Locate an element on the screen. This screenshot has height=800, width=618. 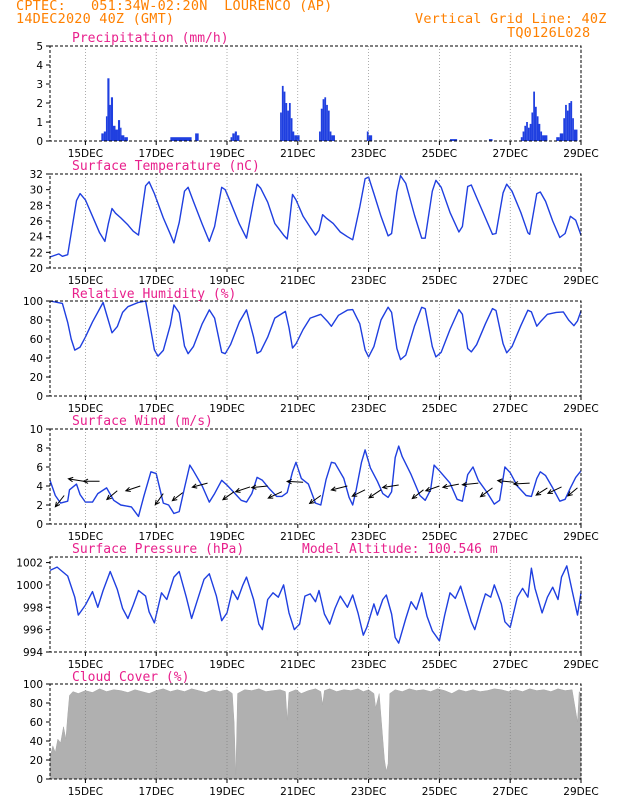
temp-x-tick-label: 17DEC is located at coordinates (155, 281).